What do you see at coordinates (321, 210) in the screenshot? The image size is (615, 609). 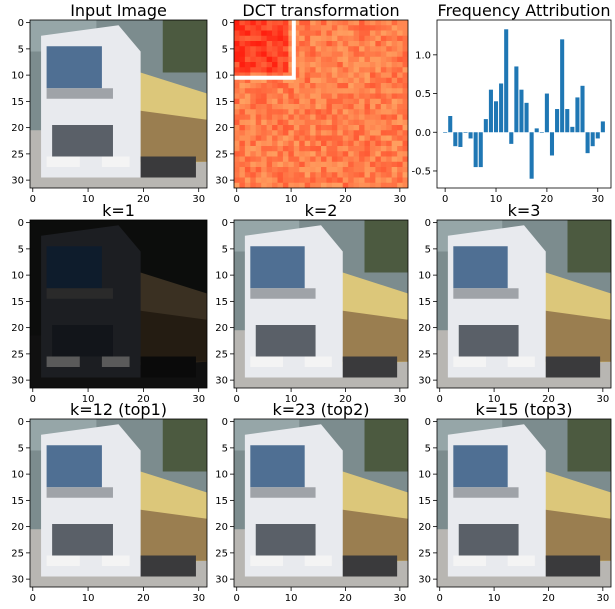 I see `panel-title: k=2` at bounding box center [321, 210].